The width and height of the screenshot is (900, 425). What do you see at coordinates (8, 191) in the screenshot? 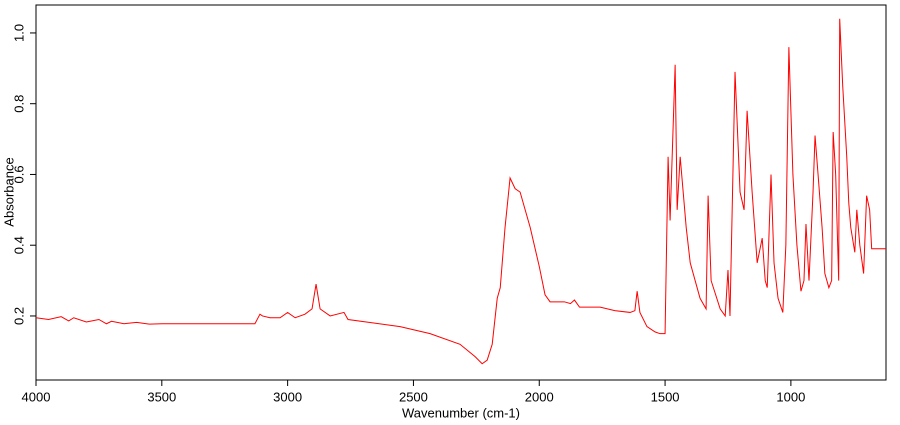
I see `y-axis-label: Absorbance` at bounding box center [8, 191].